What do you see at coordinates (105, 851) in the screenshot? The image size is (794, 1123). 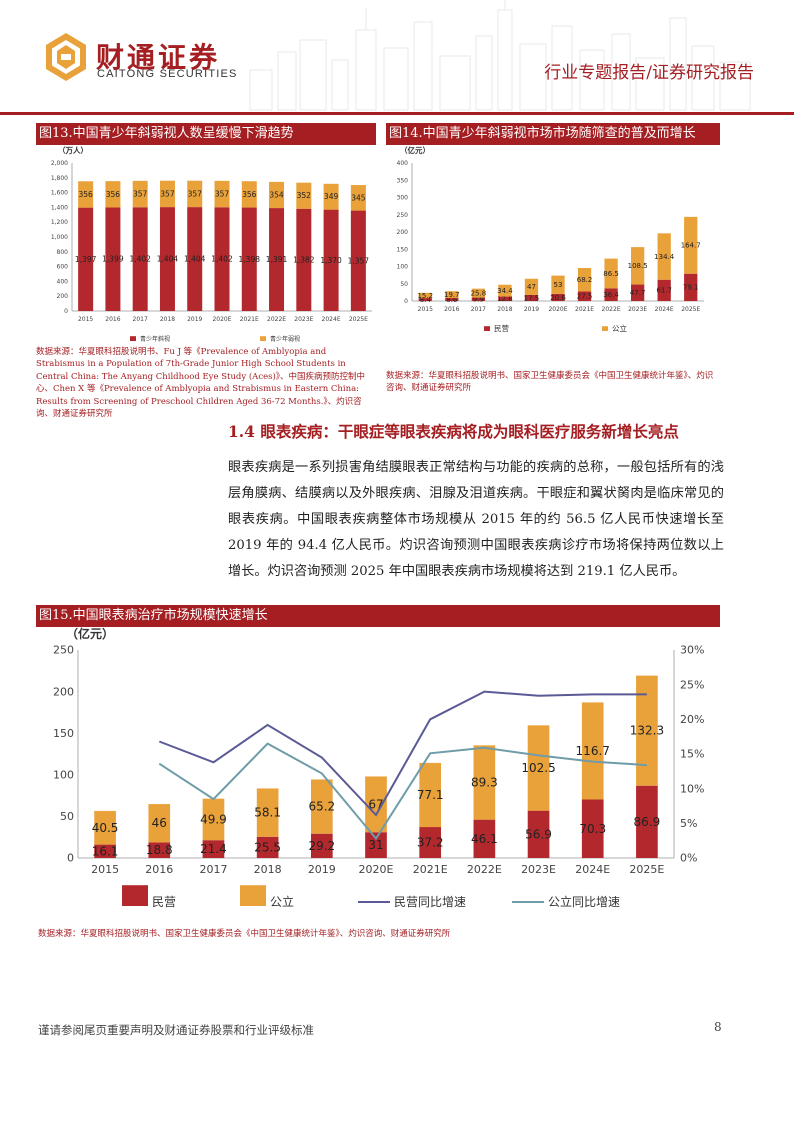 I see `data-label: 16.1` at bounding box center [105, 851].